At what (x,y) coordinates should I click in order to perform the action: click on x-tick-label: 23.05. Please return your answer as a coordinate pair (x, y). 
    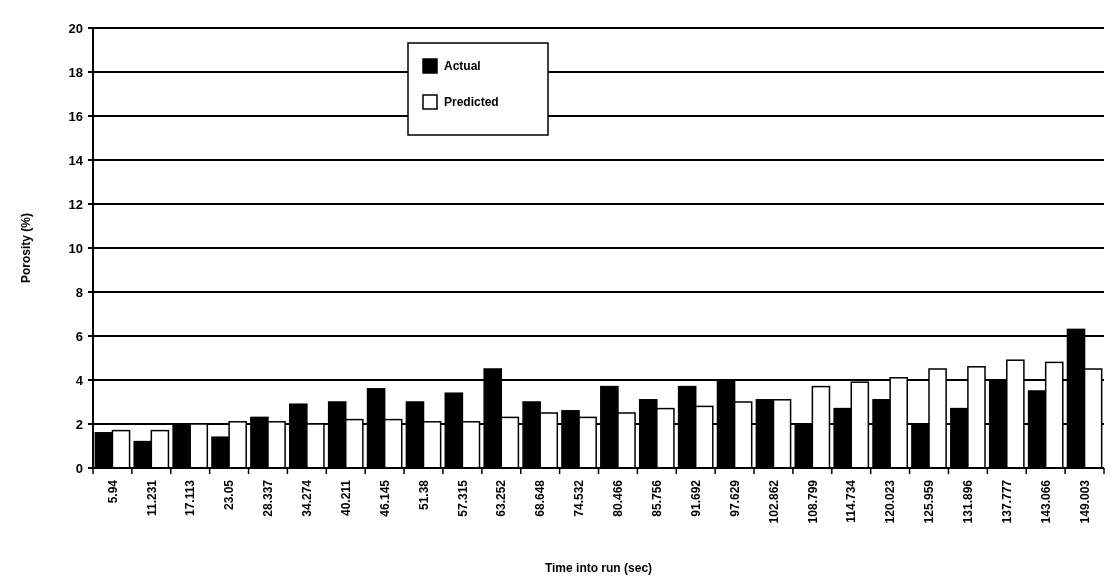
    Looking at the image, I should click on (229, 495).